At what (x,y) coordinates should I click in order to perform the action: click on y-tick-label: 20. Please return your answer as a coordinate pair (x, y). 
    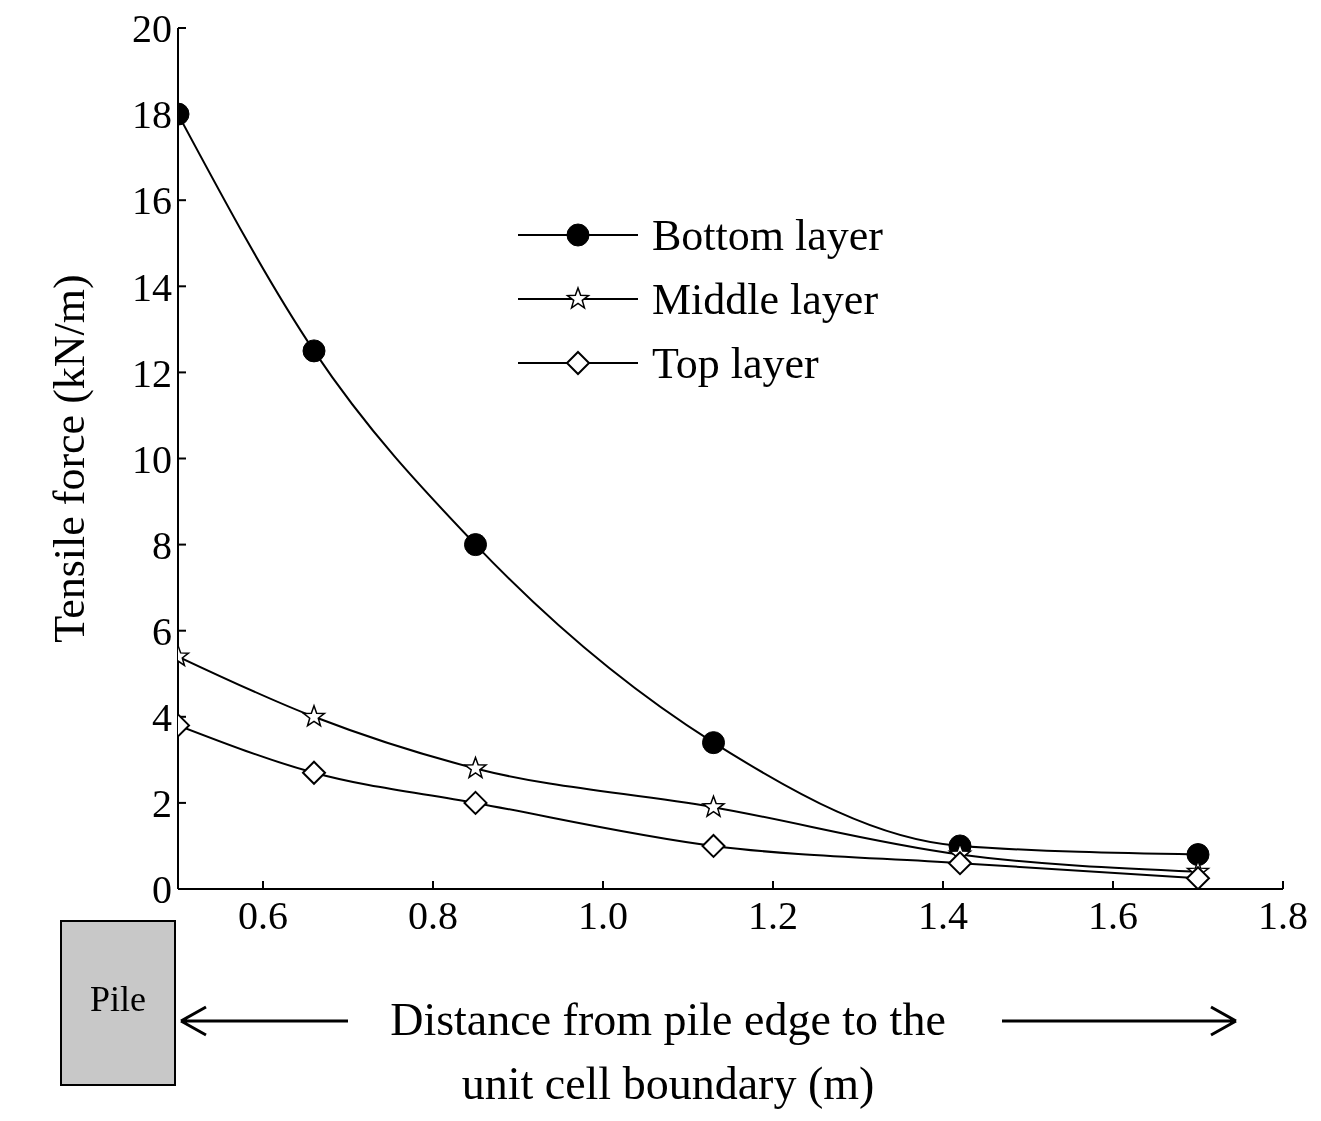
    Looking at the image, I should click on (152, 29).